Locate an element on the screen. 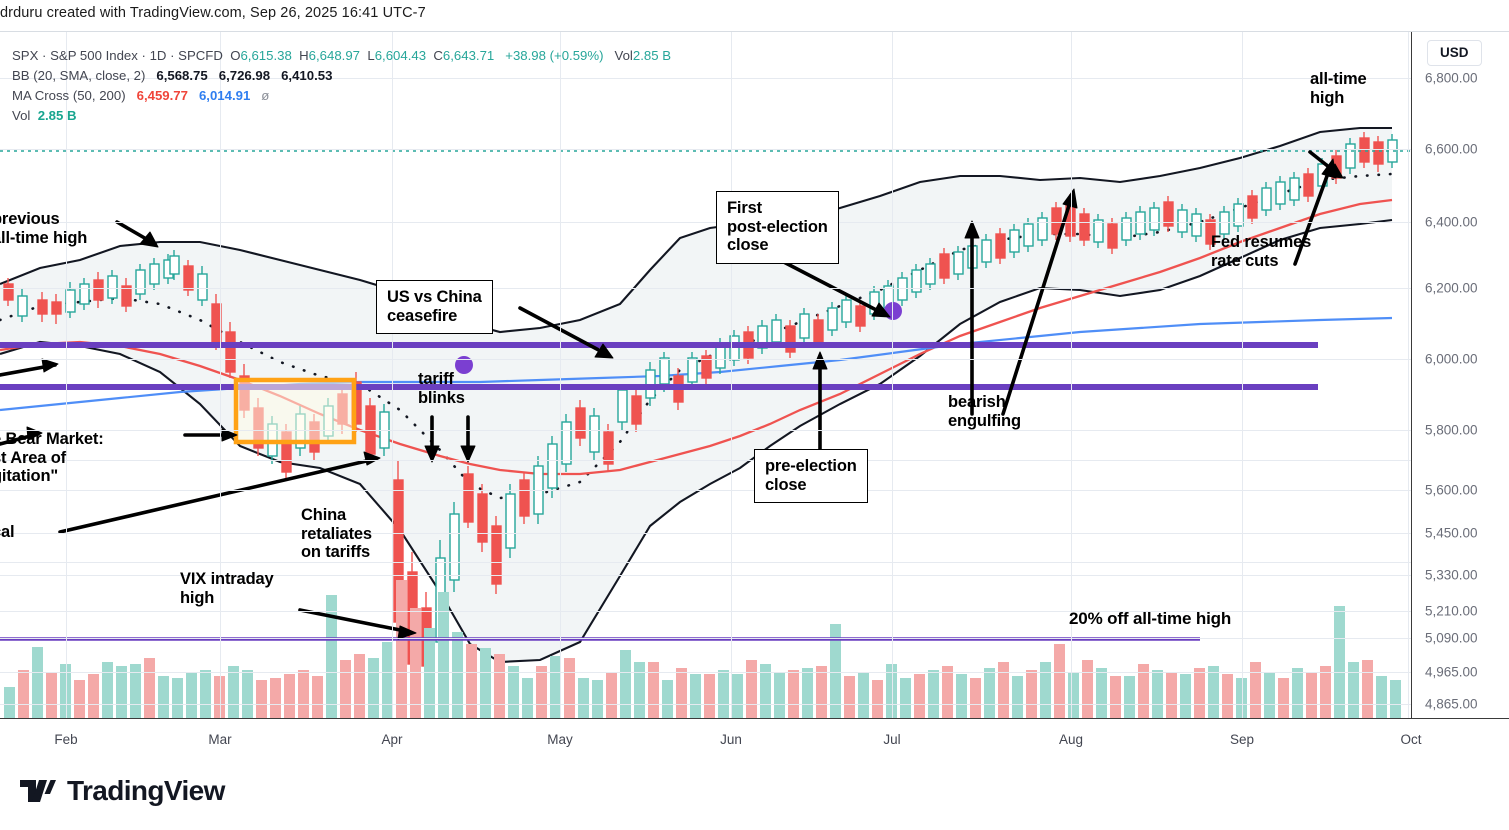  legend-symbol: SPX · S&P 500 Index · 1D · SPCFD is located at coordinates (117, 55).